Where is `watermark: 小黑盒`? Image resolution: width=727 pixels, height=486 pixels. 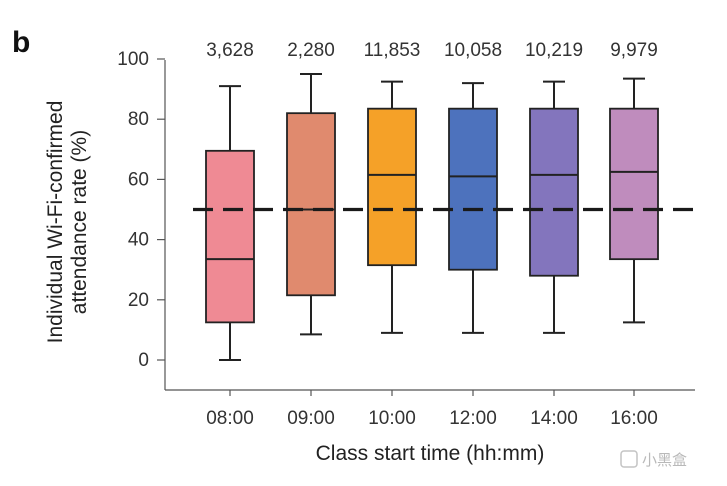
watermark: 小黑盒 is located at coordinates (653, 459).